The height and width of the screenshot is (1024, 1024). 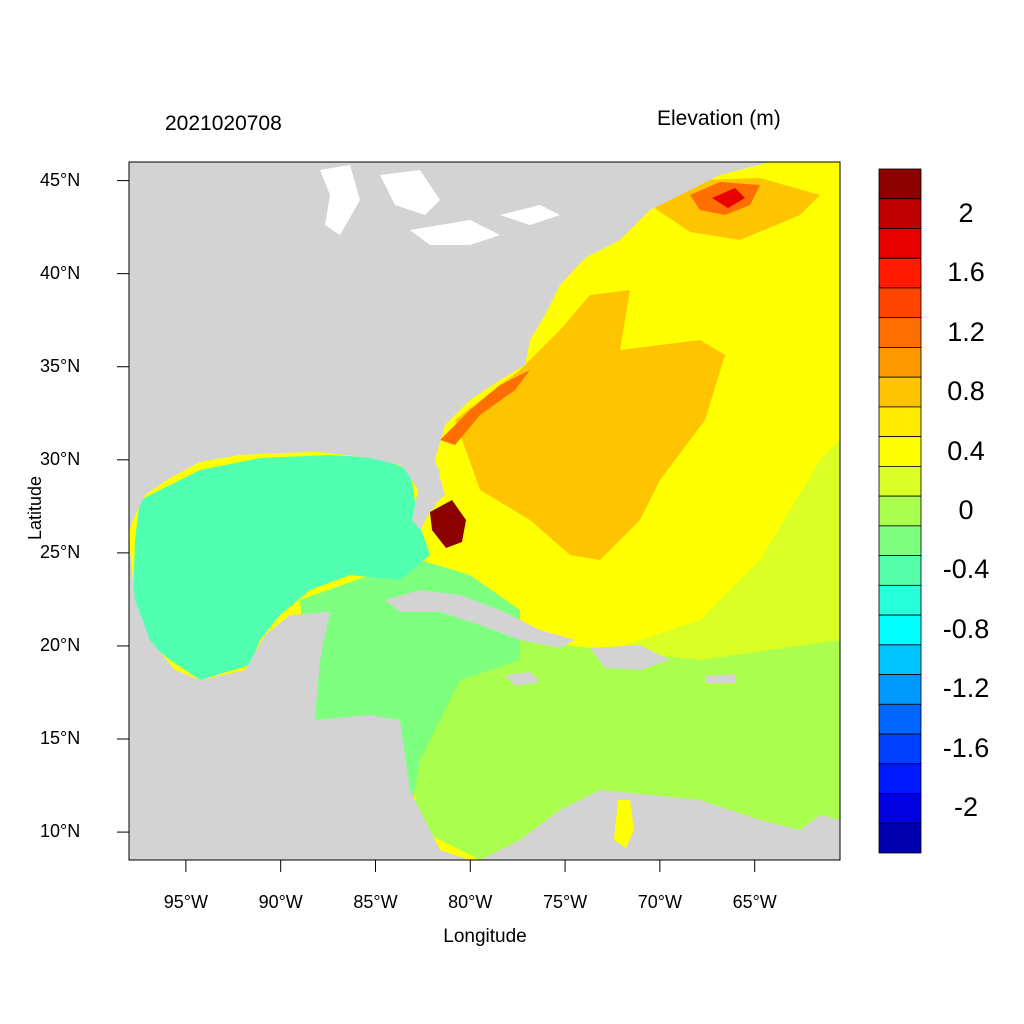 What do you see at coordinates (60, 551) in the screenshot?
I see `lat-tick-label: 25°N` at bounding box center [60, 551].